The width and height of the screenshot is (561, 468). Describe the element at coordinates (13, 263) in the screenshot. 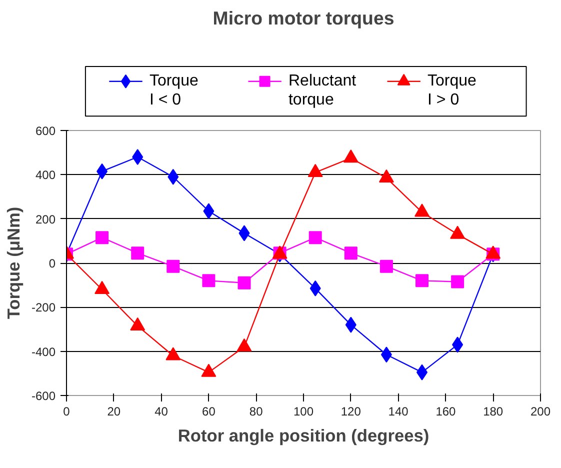

I see `y-axis-title: Torque (μNm)` at that location.